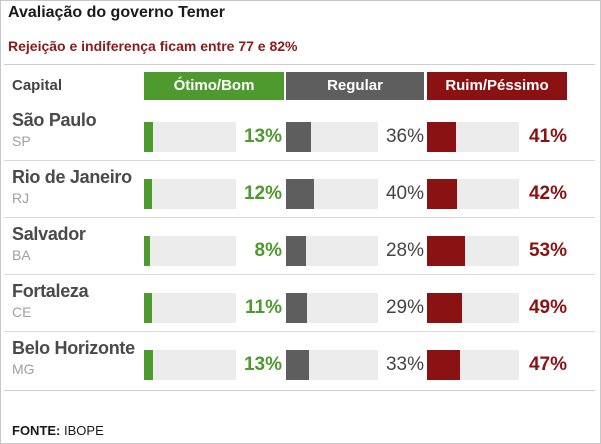  Describe the element at coordinates (268, 250) in the screenshot. I see `value-label-otimo: 8%` at that location.